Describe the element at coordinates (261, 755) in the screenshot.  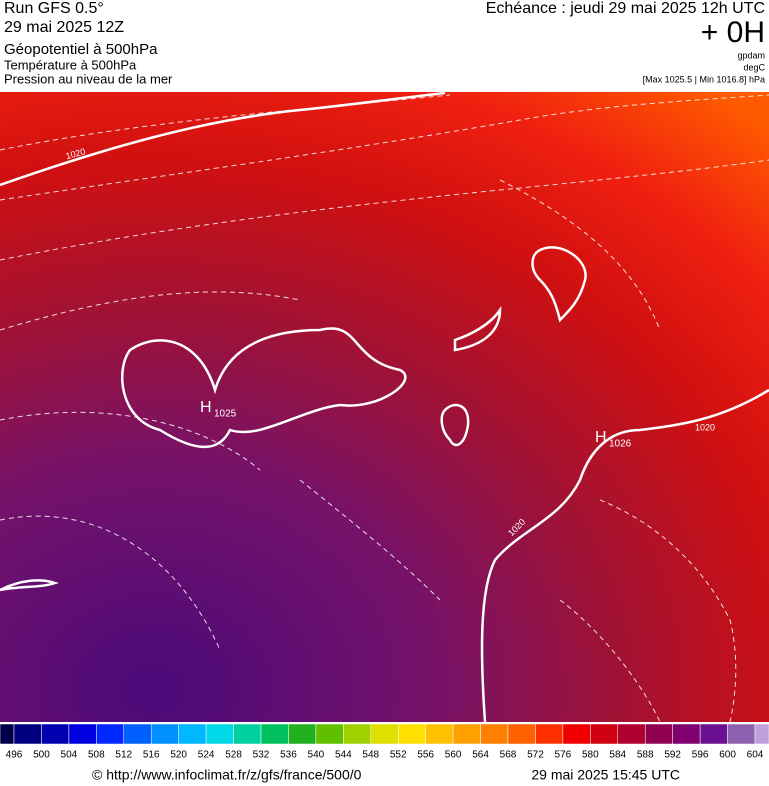
I see `scale-label: 532` at that location.